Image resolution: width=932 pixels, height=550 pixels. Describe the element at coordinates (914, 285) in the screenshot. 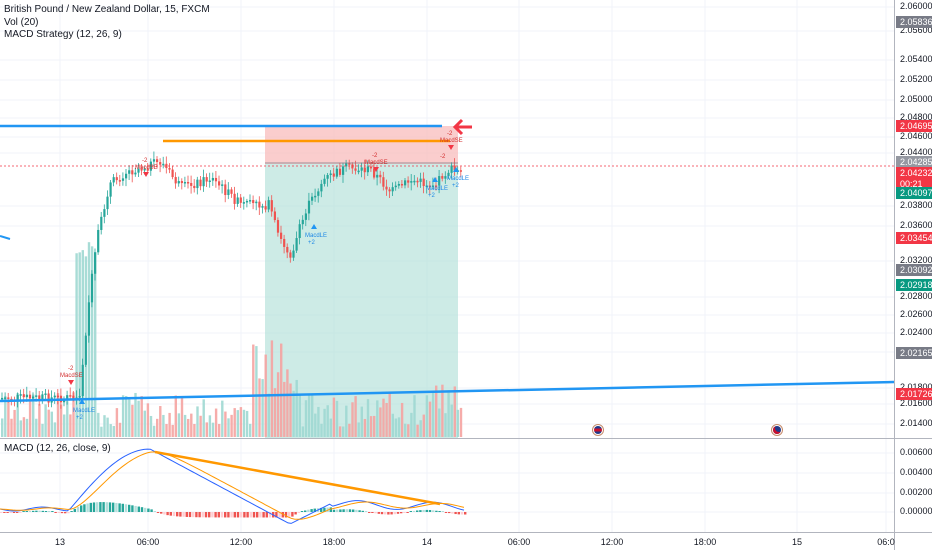

I see `price-badge: 2.02918` at that location.